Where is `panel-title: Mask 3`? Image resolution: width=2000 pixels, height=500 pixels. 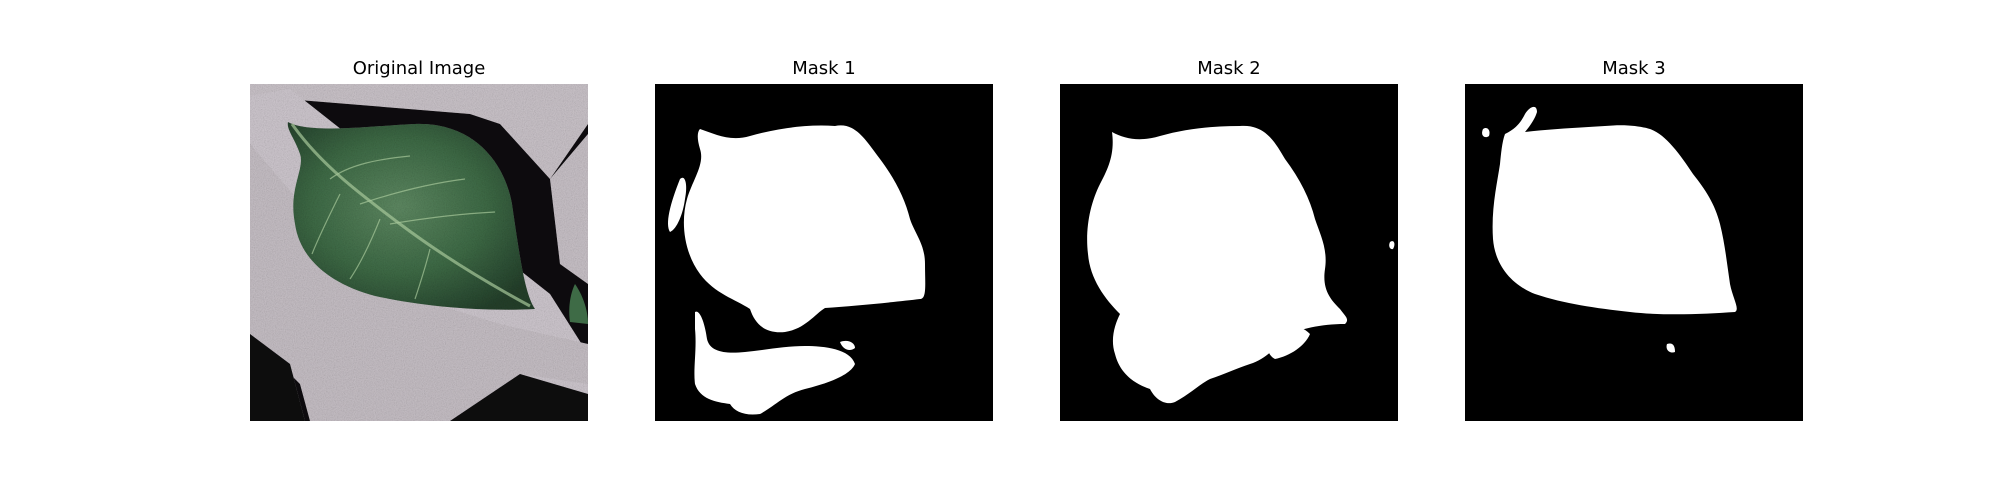
panel-title: Mask 3 is located at coordinates (1634, 68).